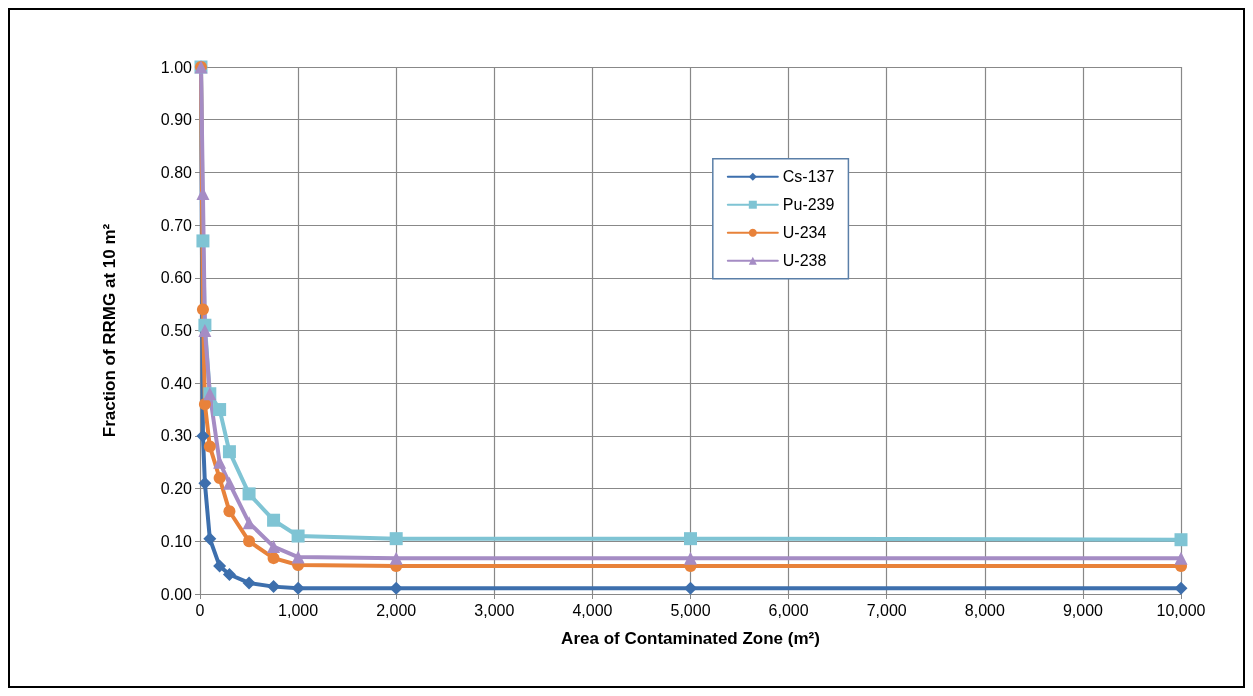  Describe the element at coordinates (984, 610) in the screenshot. I see `x-tick-label: 8,000` at that location.